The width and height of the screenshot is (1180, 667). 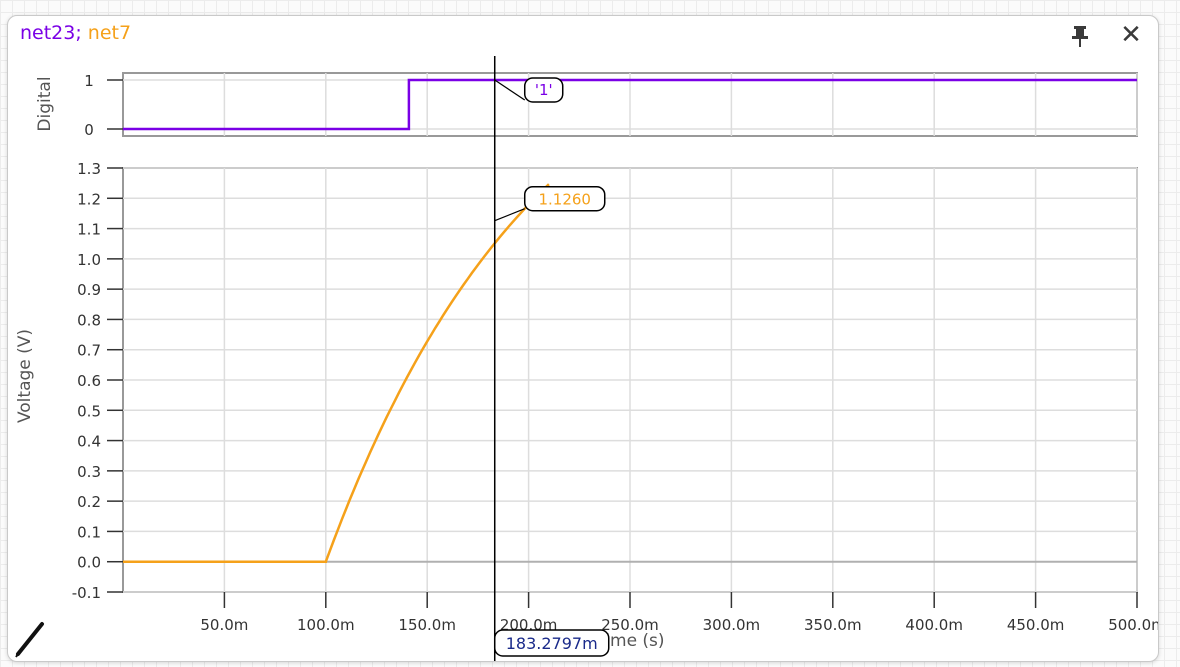 I want to click on voltage-y-tick-label: -0.1, so click(x=86, y=593).